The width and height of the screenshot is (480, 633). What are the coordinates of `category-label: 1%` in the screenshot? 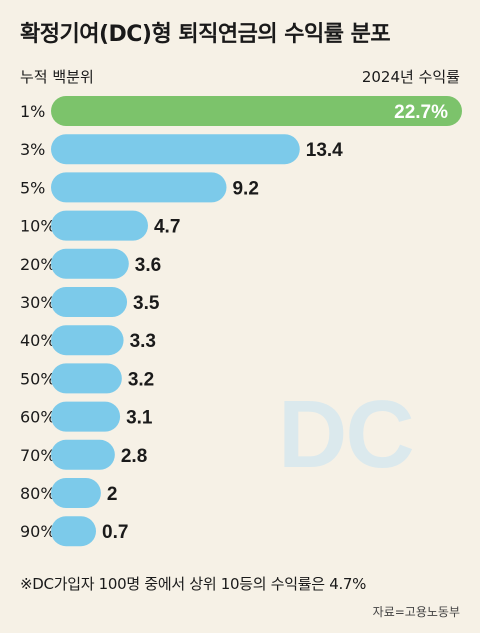 It's located at (32, 111).